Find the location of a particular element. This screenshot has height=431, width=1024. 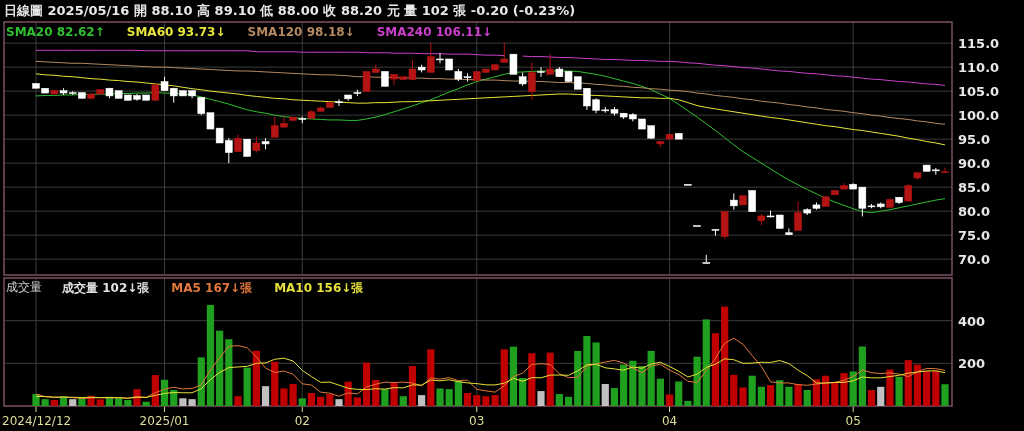

legend: SMA20 82.62↑ SMA60 93.73↓ SMA120 98.18↓ SMA240 106.11↓ is located at coordinates (249, 32).